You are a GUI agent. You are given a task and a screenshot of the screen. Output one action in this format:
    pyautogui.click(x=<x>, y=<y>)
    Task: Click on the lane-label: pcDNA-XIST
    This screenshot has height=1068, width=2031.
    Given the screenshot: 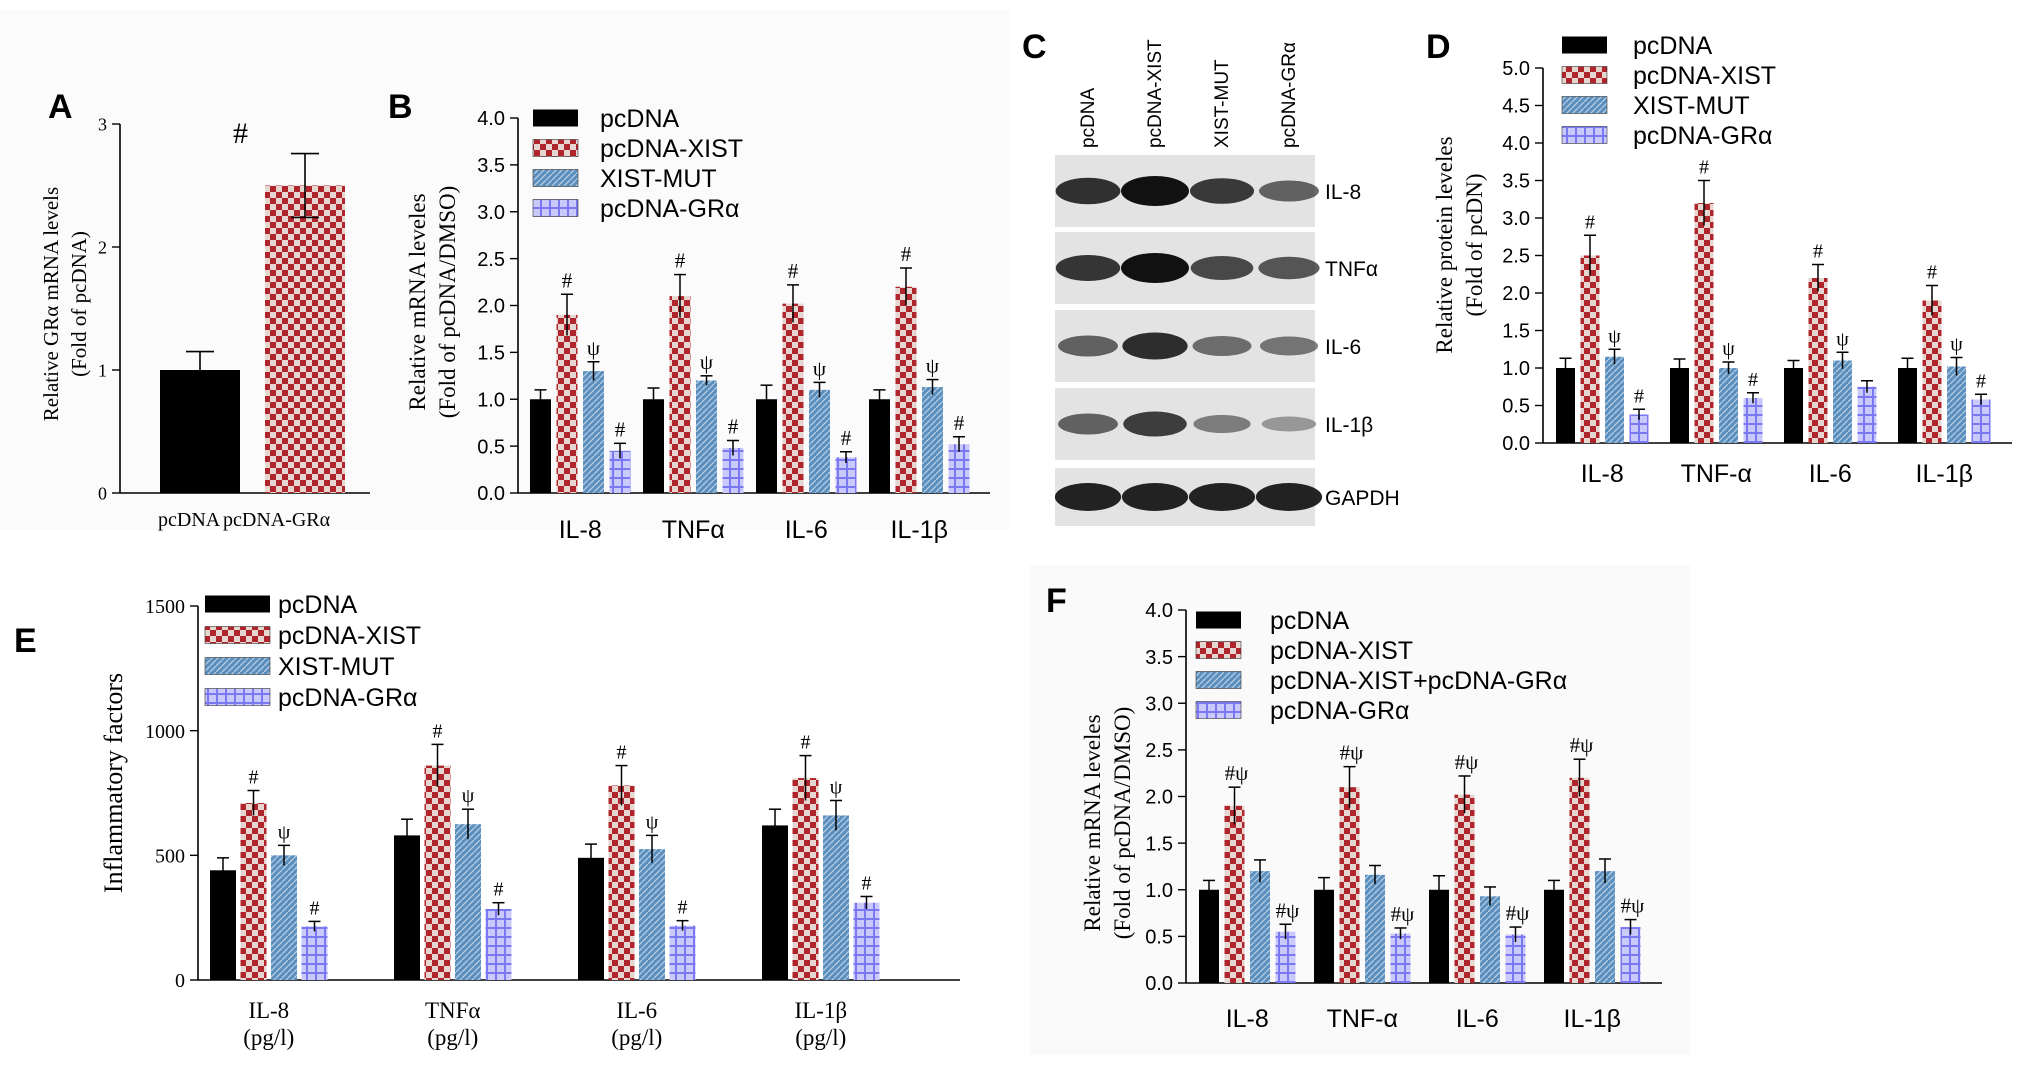 What is the action you would take?
    pyautogui.click(x=1155, y=93)
    